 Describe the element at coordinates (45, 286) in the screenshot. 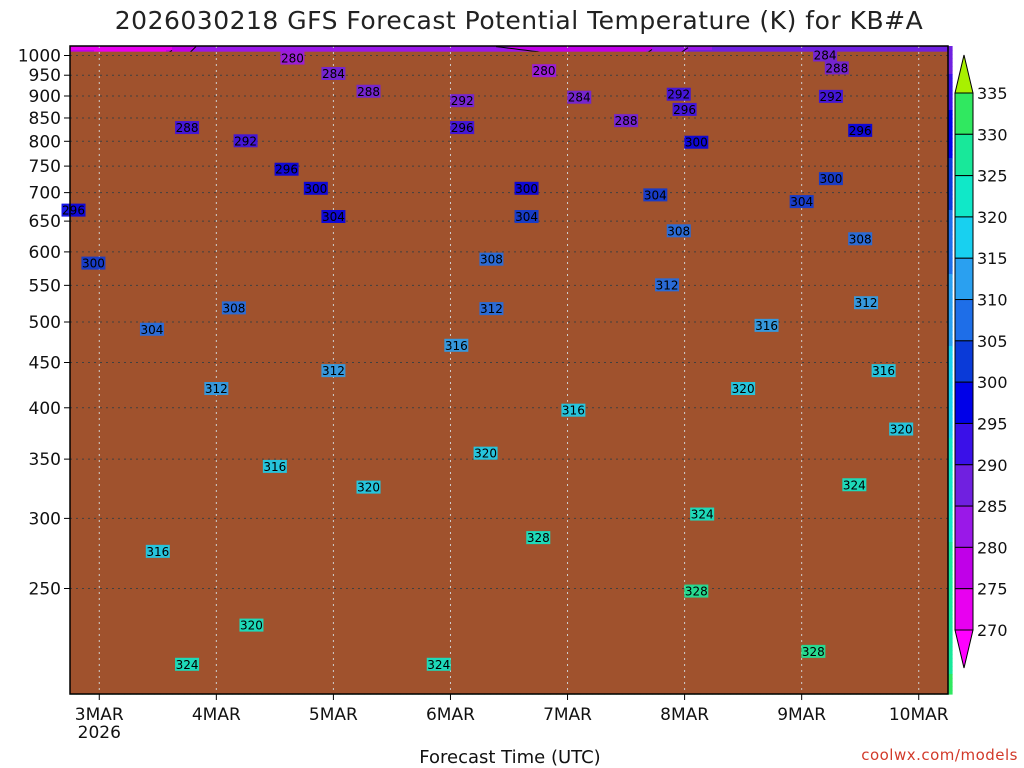

I see `y-tick-label: 550` at that location.